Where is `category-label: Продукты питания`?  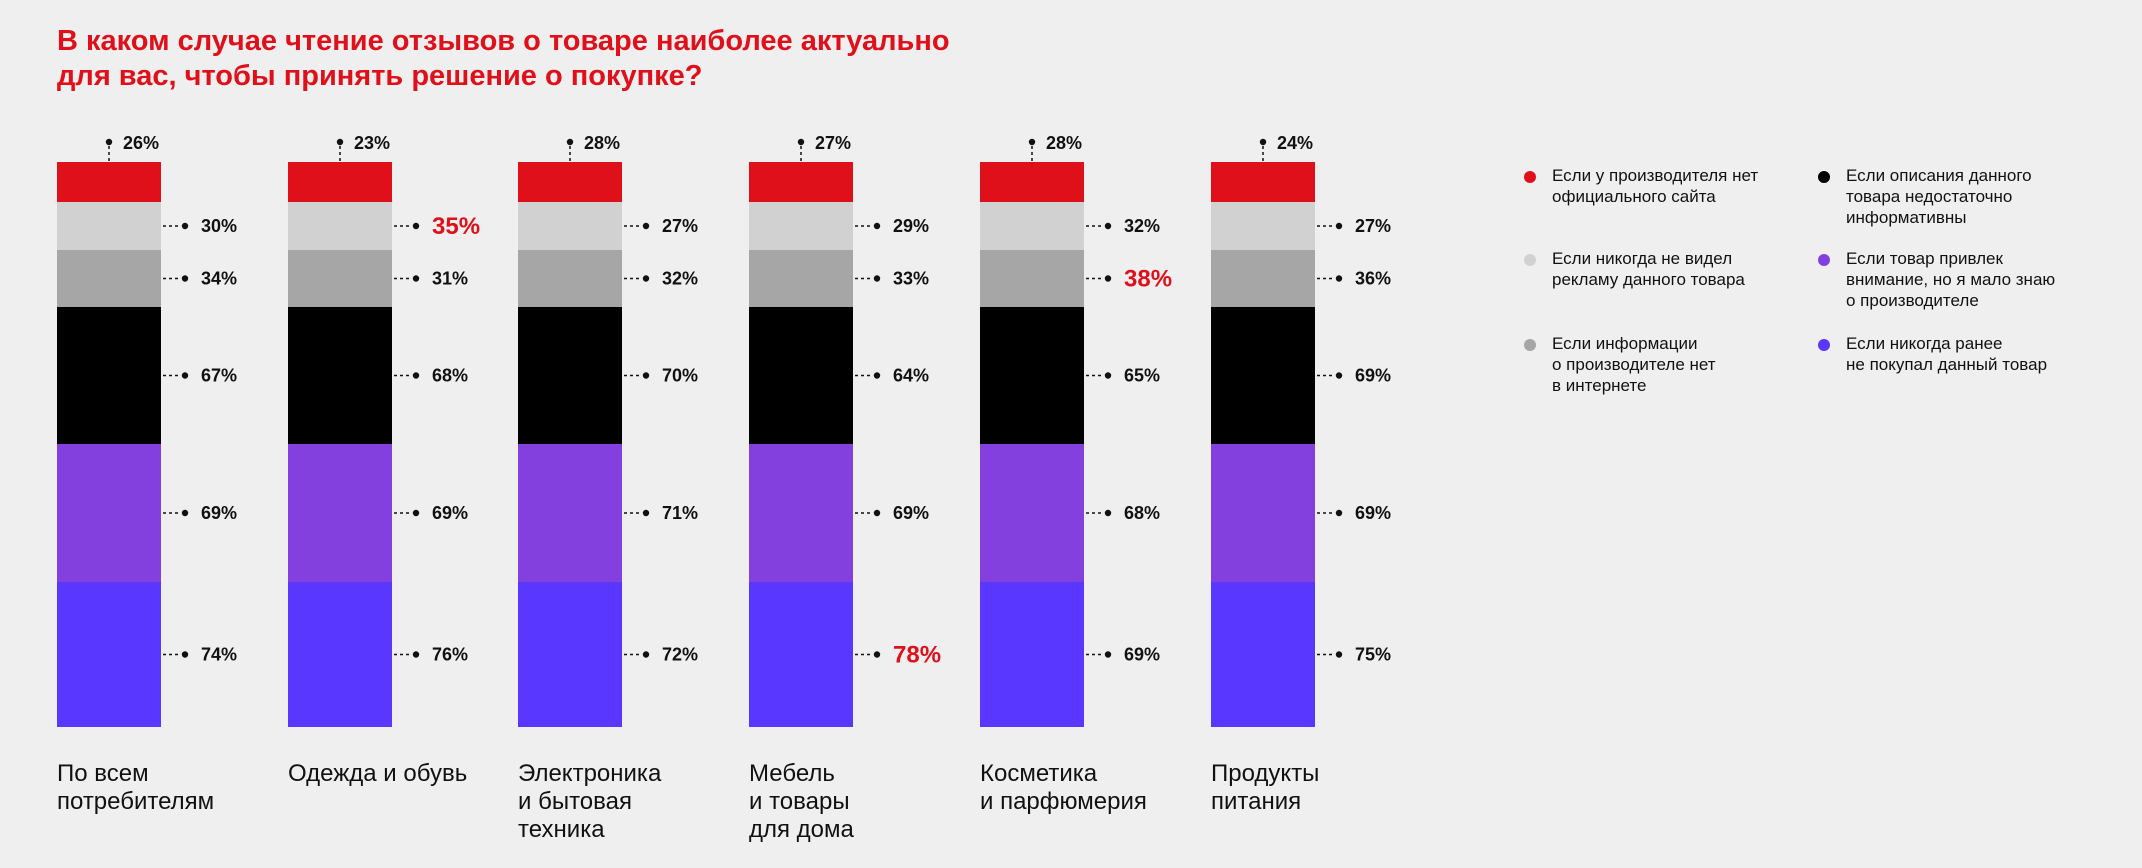 category-label: Продукты питания is located at coordinates (1265, 787).